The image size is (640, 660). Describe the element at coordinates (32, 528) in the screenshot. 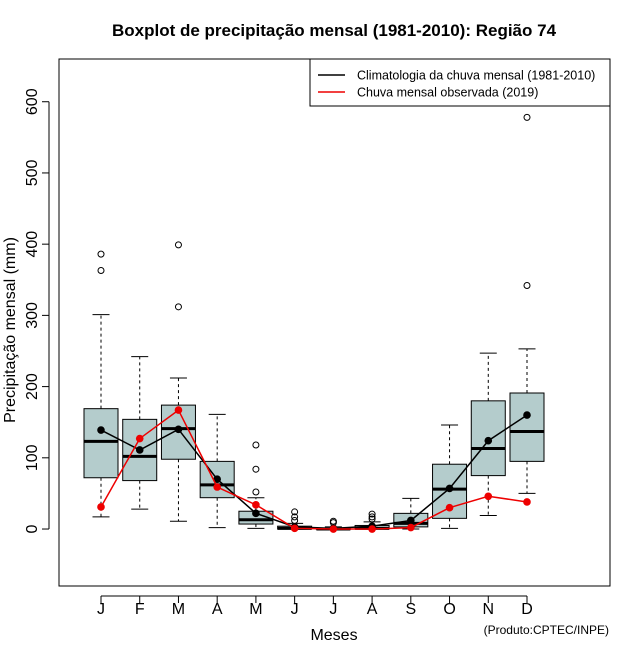

I see `y-tick-label: 0` at that location.